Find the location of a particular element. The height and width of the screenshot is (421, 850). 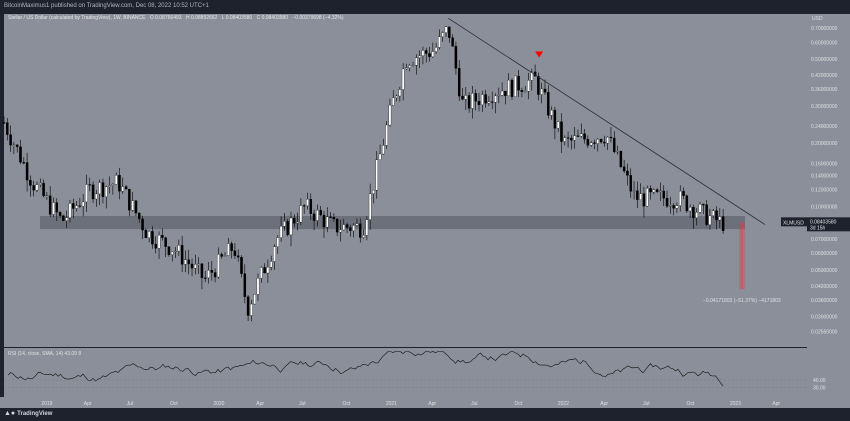

high-value: H 0.08892662 is located at coordinates (201, 18).